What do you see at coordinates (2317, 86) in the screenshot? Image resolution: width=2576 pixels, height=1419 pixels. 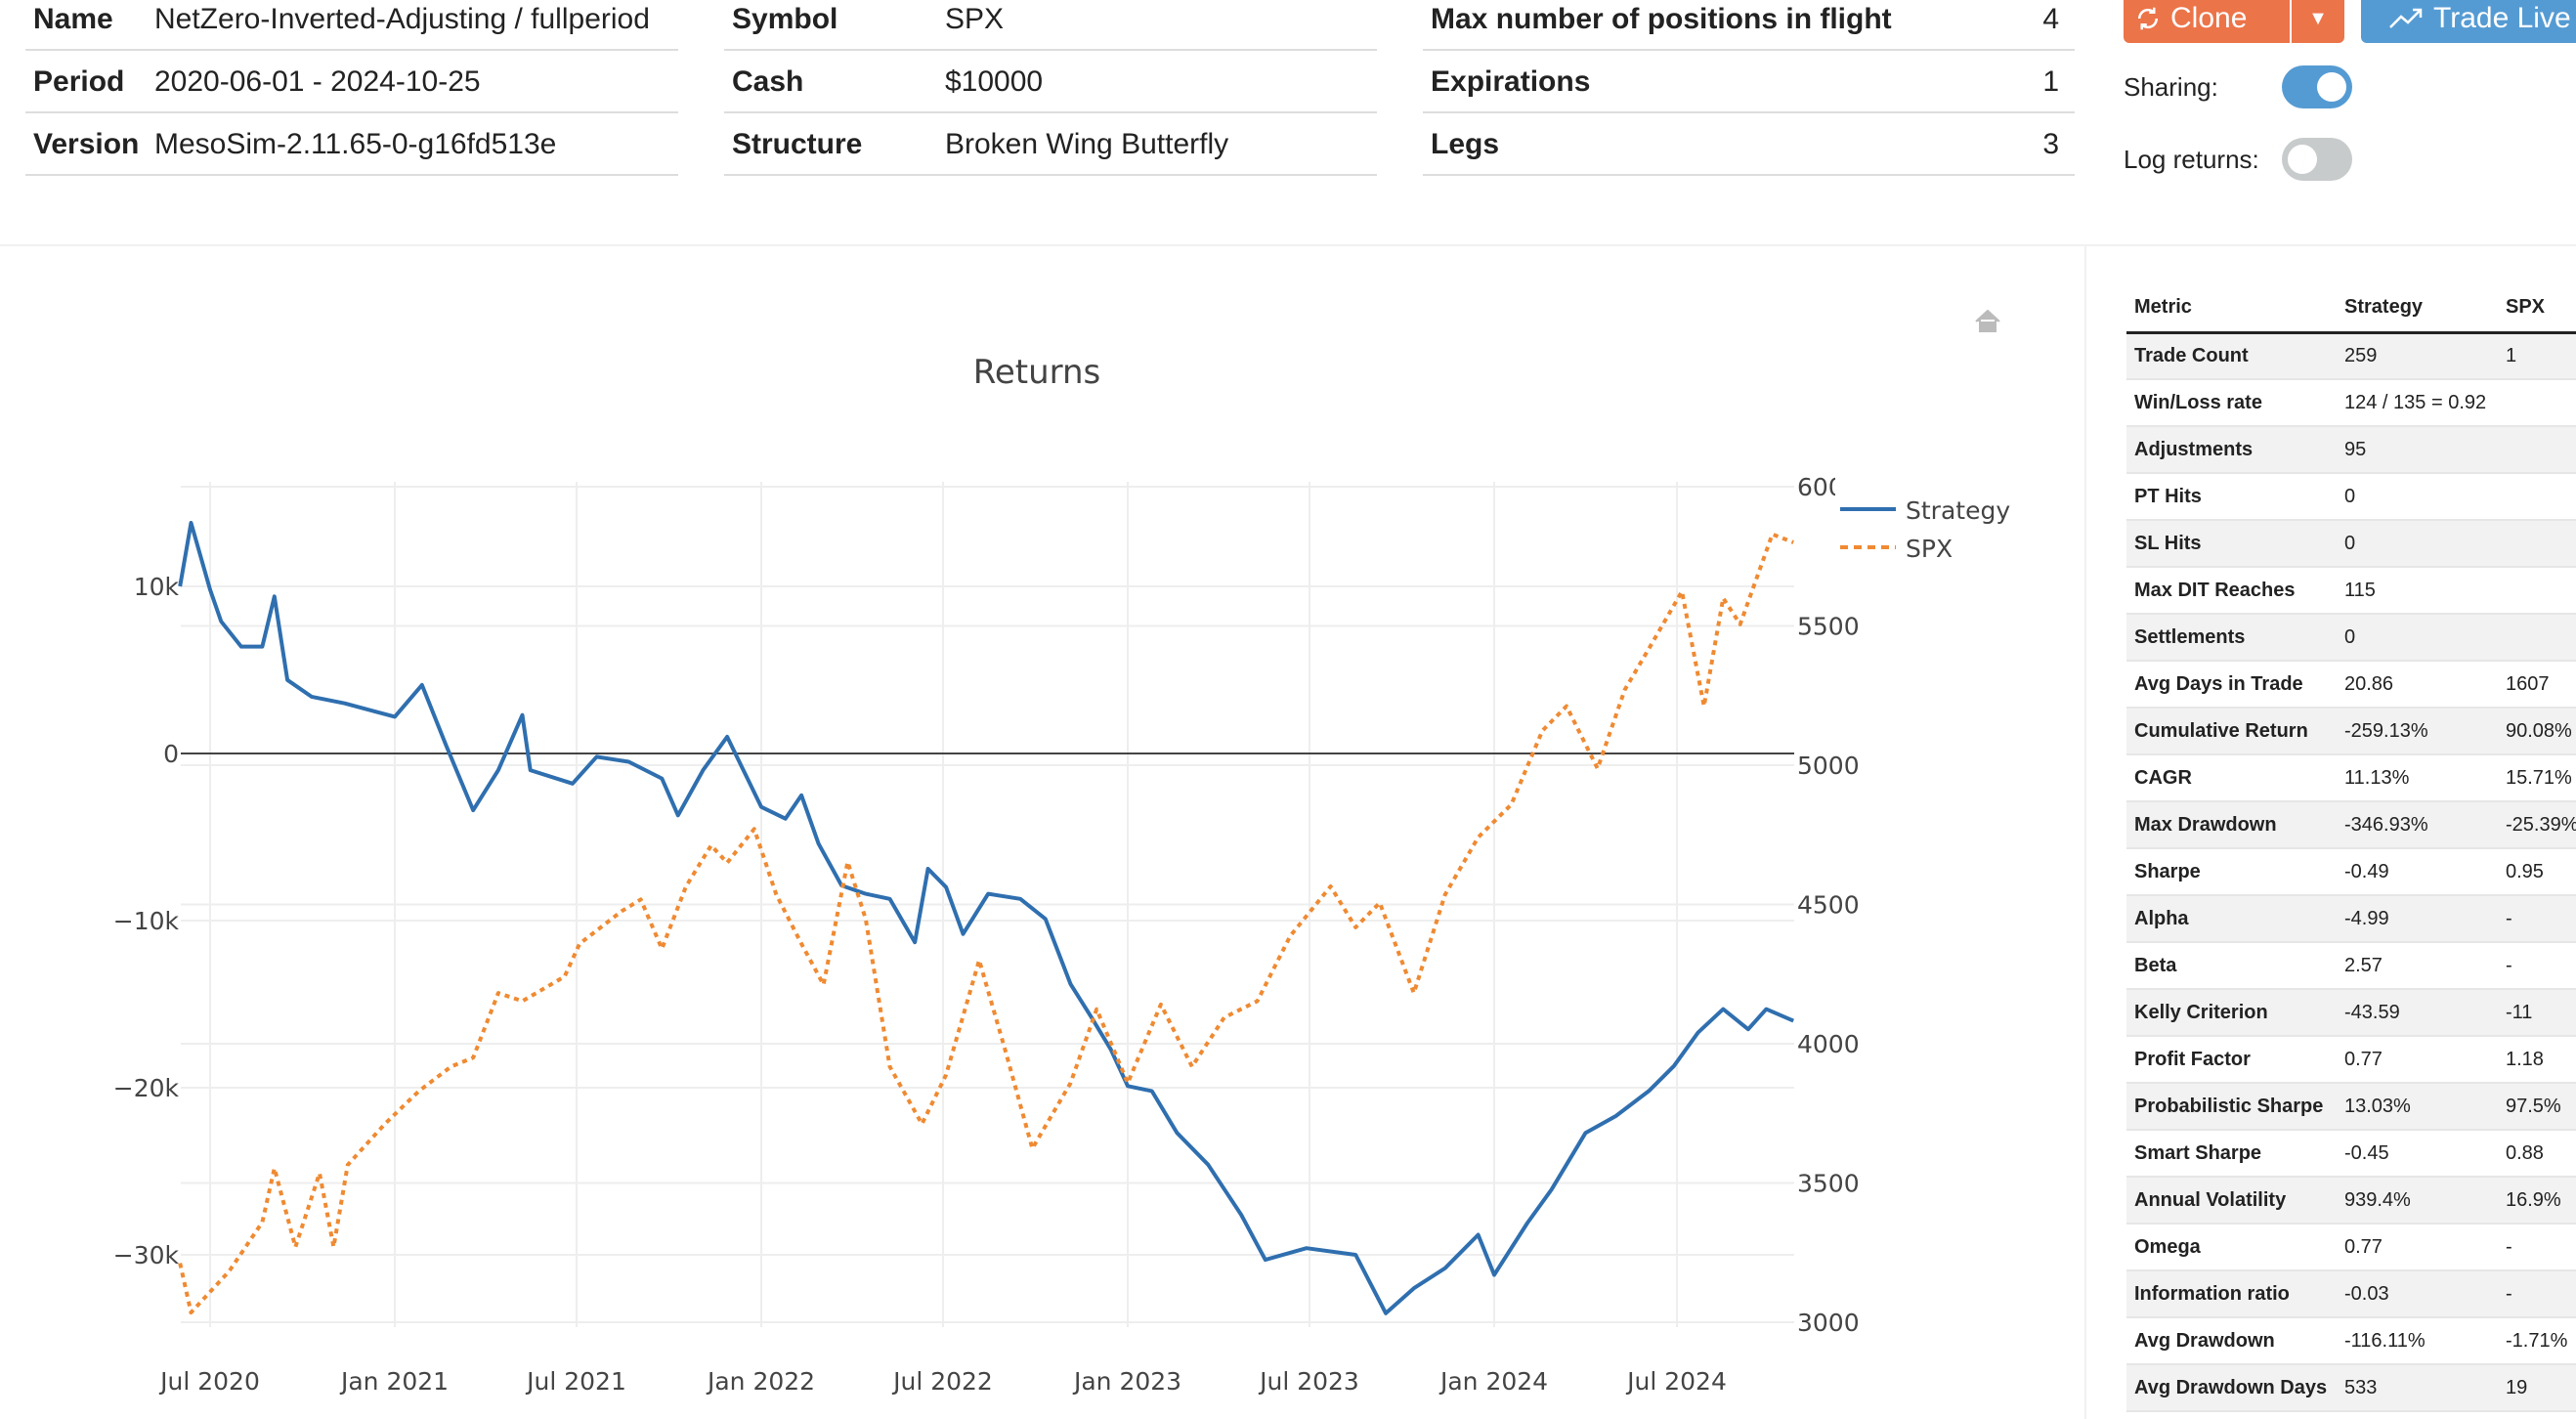 I see `sharing-toggle` at bounding box center [2317, 86].